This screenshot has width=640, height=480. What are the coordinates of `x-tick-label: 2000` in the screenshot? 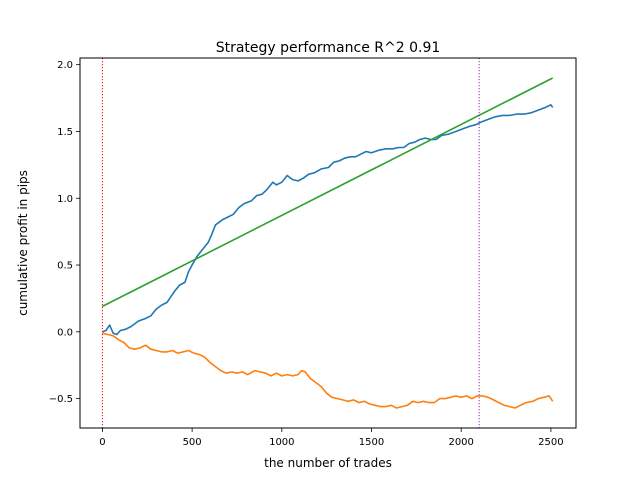 It's located at (460, 442).